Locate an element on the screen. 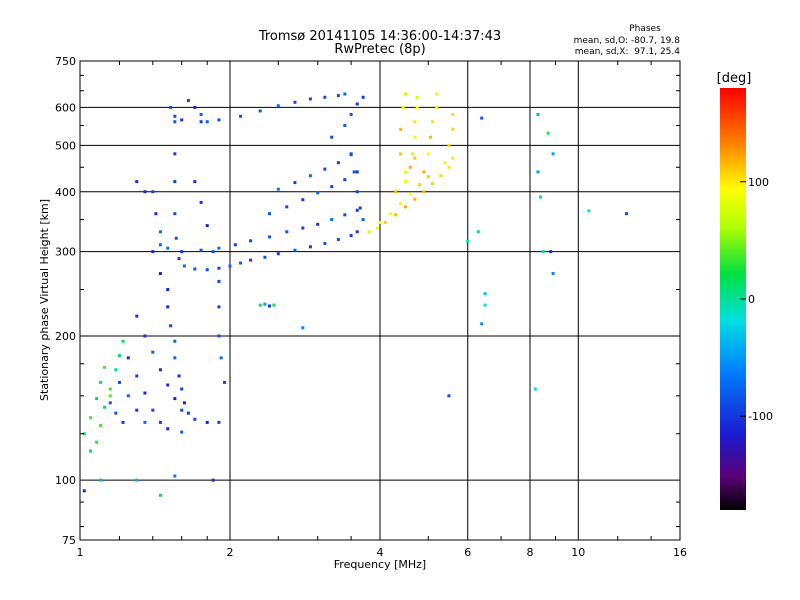 The width and height of the screenshot is (800, 600). x-axis-label: Frequency [MHz] is located at coordinates (380, 564).